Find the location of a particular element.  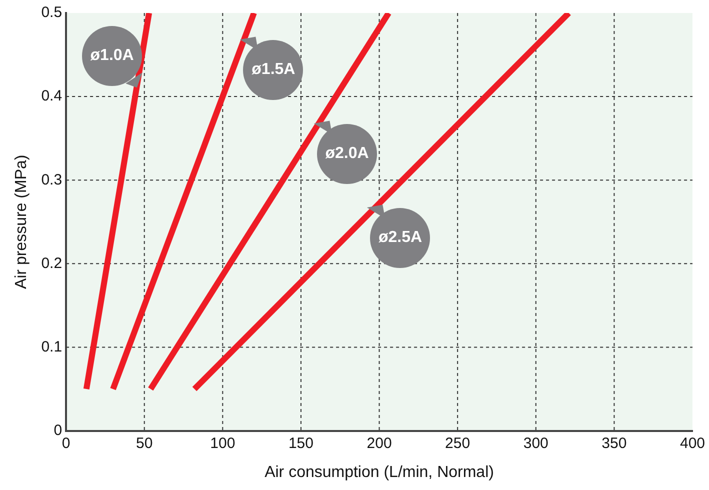

x-tick-label: 400 is located at coordinates (692, 443).